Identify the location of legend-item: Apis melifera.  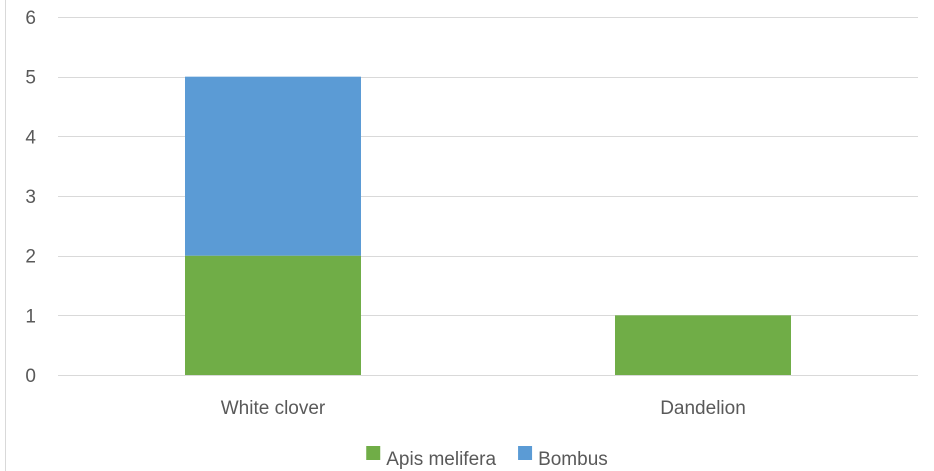
(431, 458).